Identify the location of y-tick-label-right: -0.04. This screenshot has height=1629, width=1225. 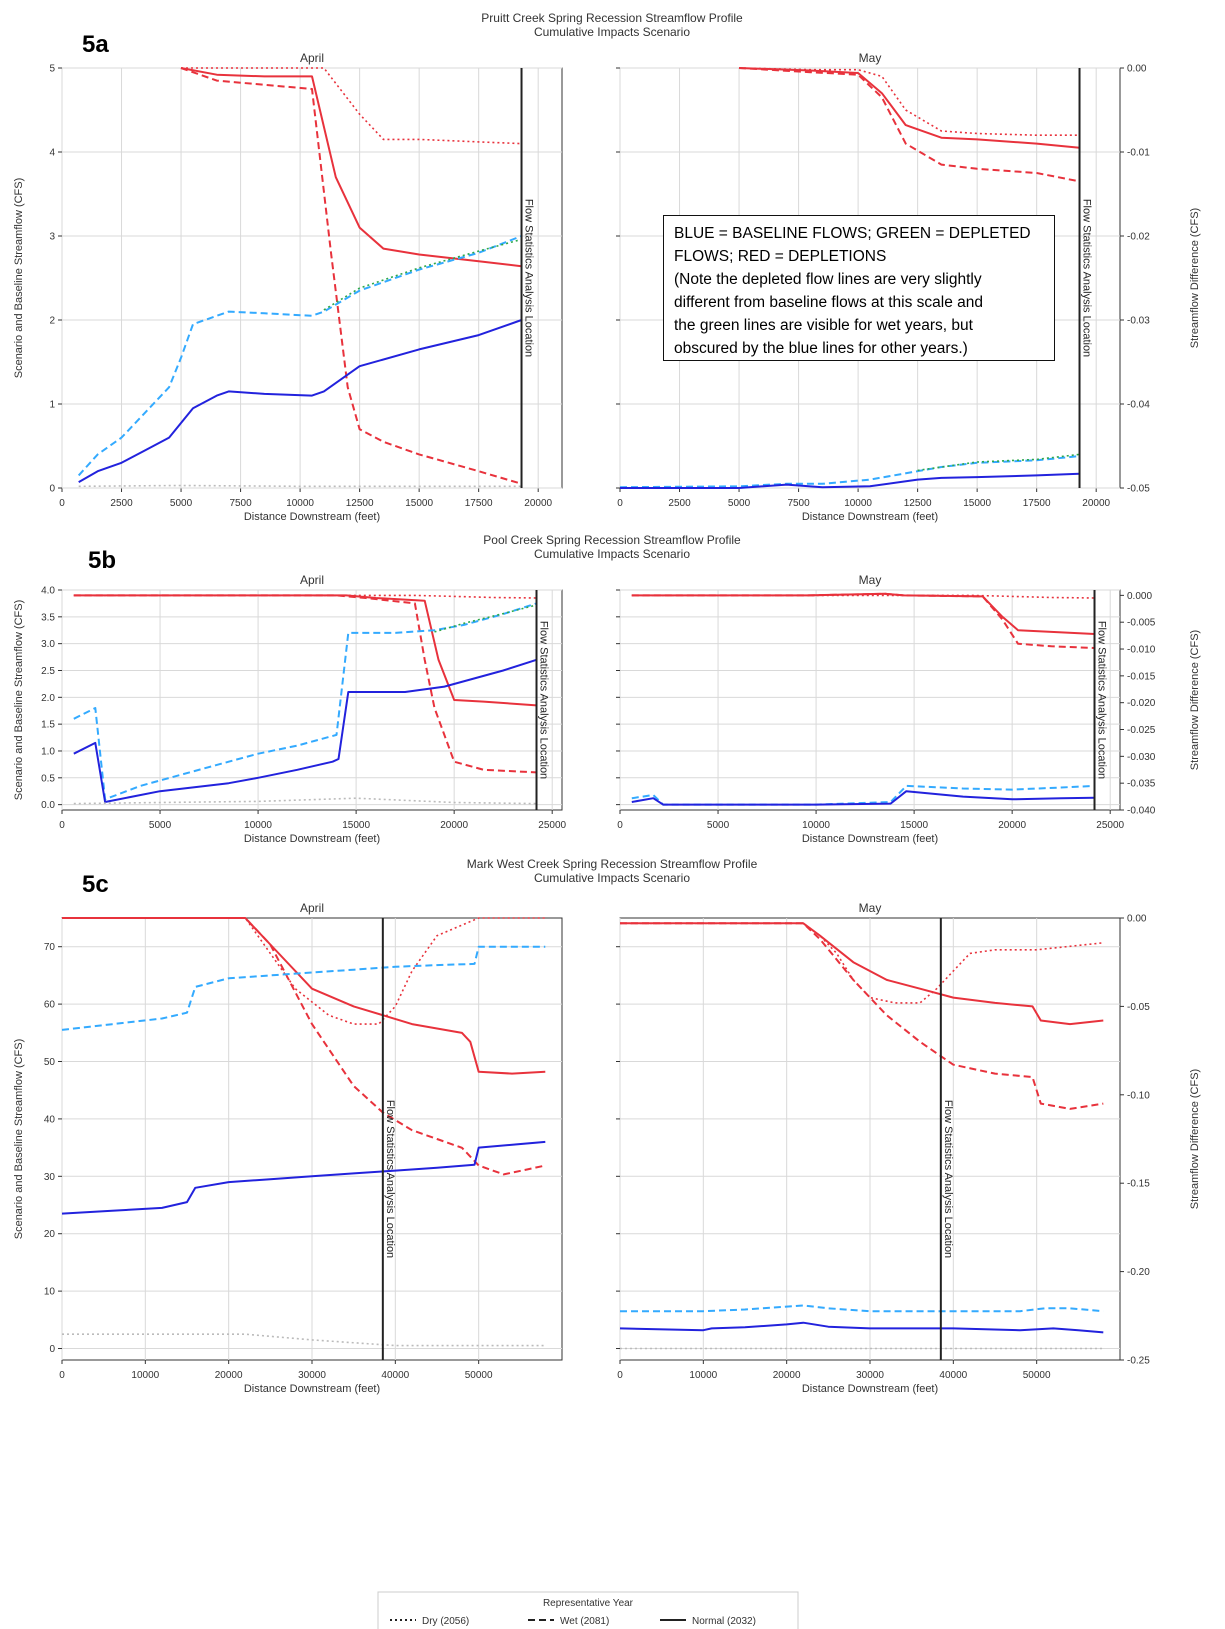
(1138, 405).